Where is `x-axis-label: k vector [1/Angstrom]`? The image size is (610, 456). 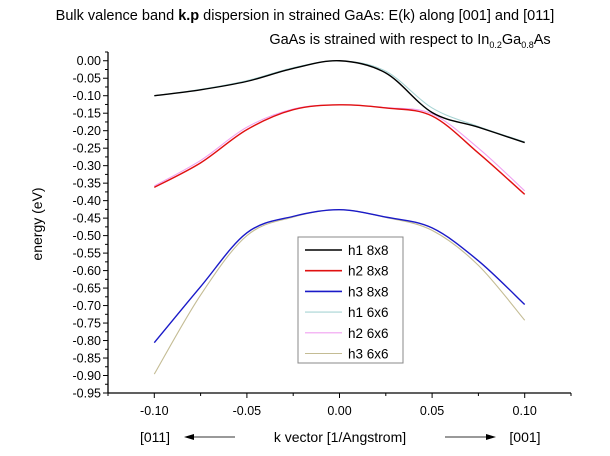 x-axis-label: k vector [1/Angstrom] is located at coordinates (340, 437).